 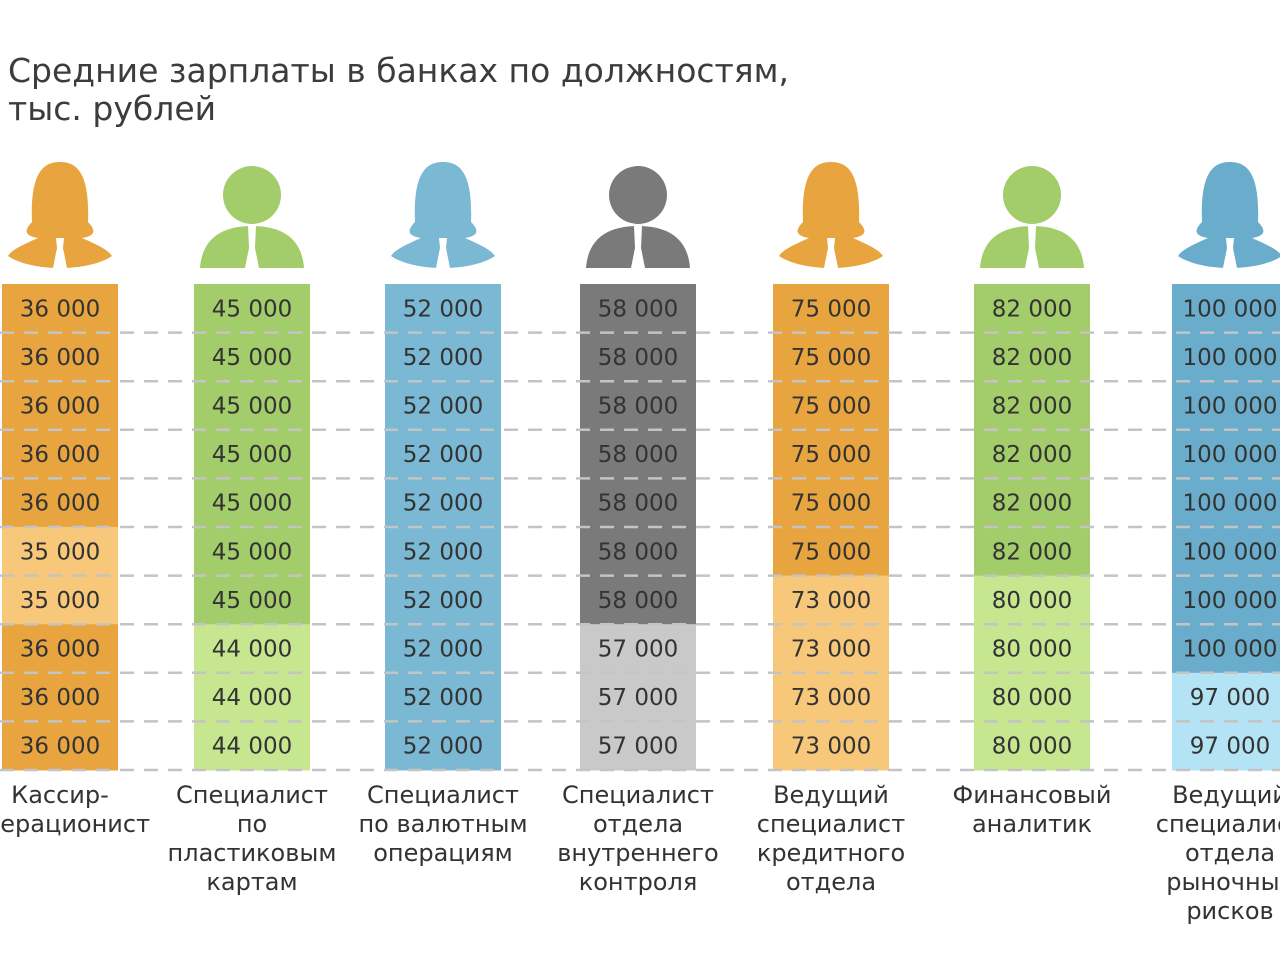 What do you see at coordinates (1032, 407) in the screenshot?
I see `salary-value: 82 000` at bounding box center [1032, 407].